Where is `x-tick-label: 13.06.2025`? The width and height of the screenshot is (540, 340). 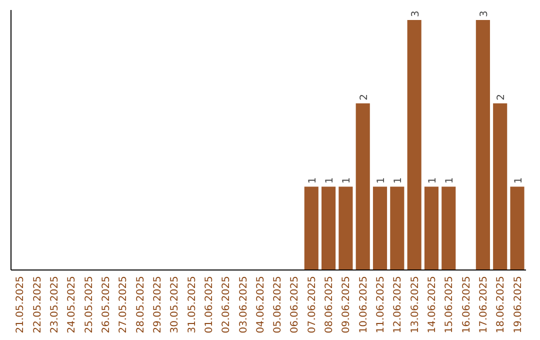
x-tick-label: 13.06.2025 is located at coordinates (415, 305).